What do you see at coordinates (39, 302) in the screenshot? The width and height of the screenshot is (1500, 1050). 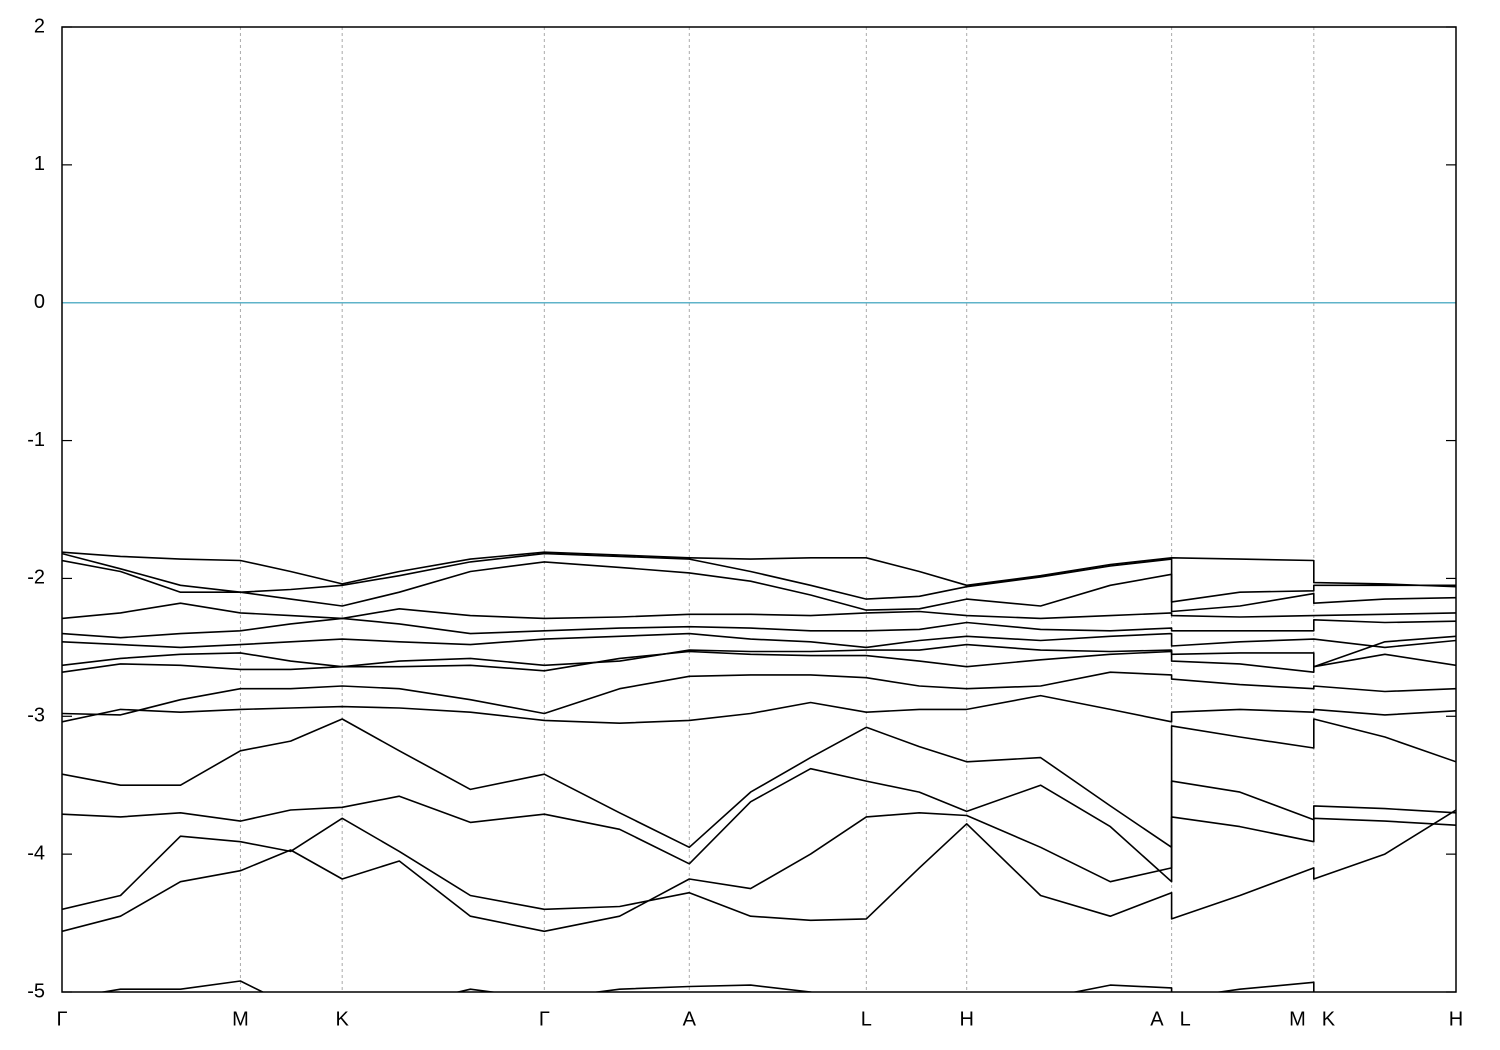 I see `y-tick-label: 0` at bounding box center [39, 302].